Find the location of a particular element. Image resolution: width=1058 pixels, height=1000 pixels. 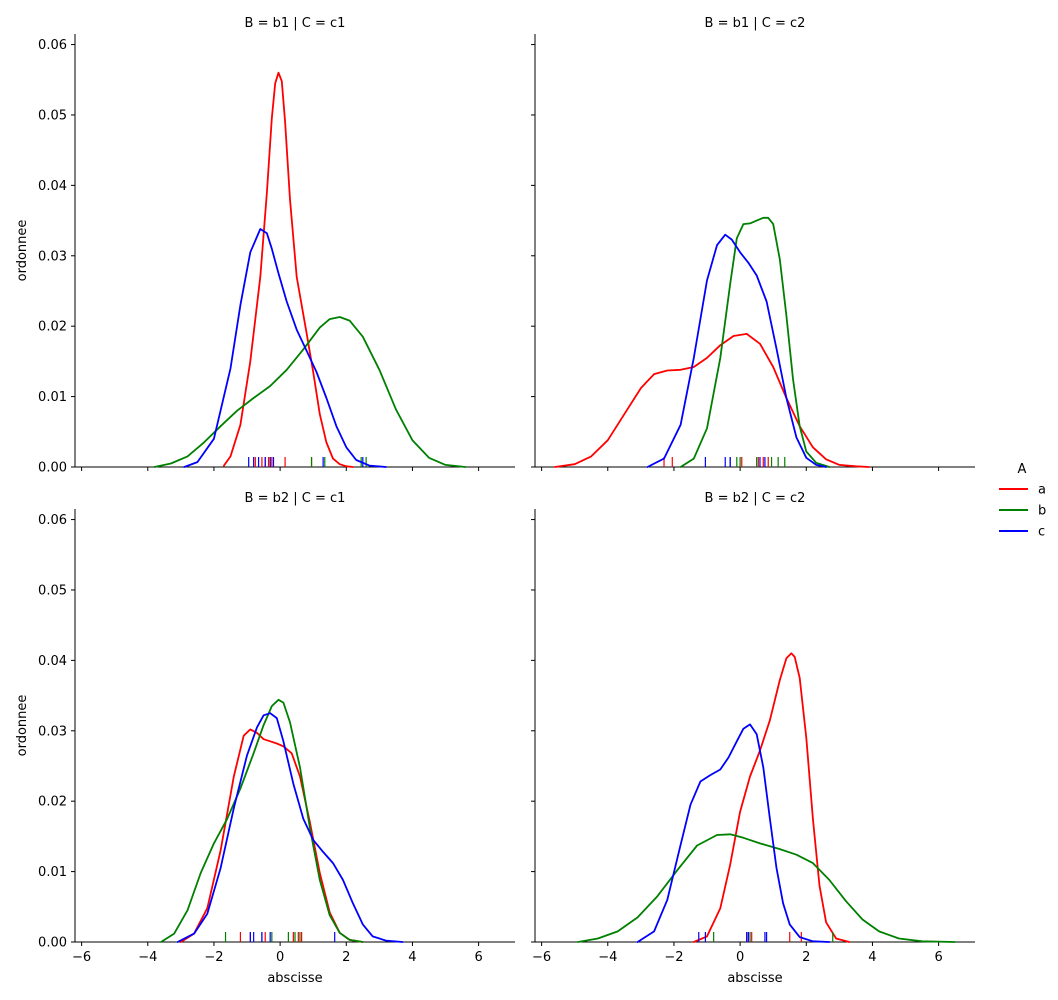

legend-label-a: a is located at coordinates (1042, 490).